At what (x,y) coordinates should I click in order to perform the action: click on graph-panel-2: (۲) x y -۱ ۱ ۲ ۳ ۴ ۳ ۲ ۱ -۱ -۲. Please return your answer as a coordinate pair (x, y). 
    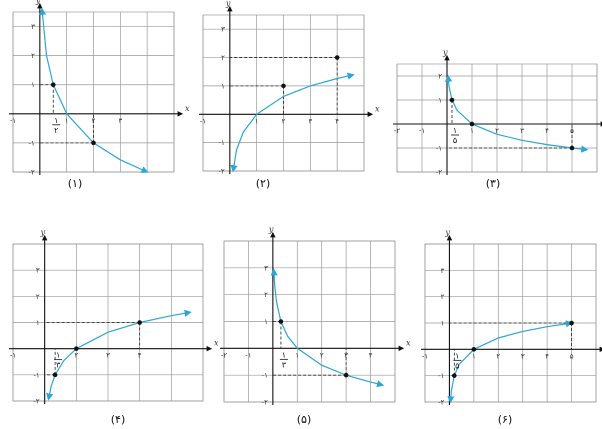
    Looking at the image, I should click on (289, 95).